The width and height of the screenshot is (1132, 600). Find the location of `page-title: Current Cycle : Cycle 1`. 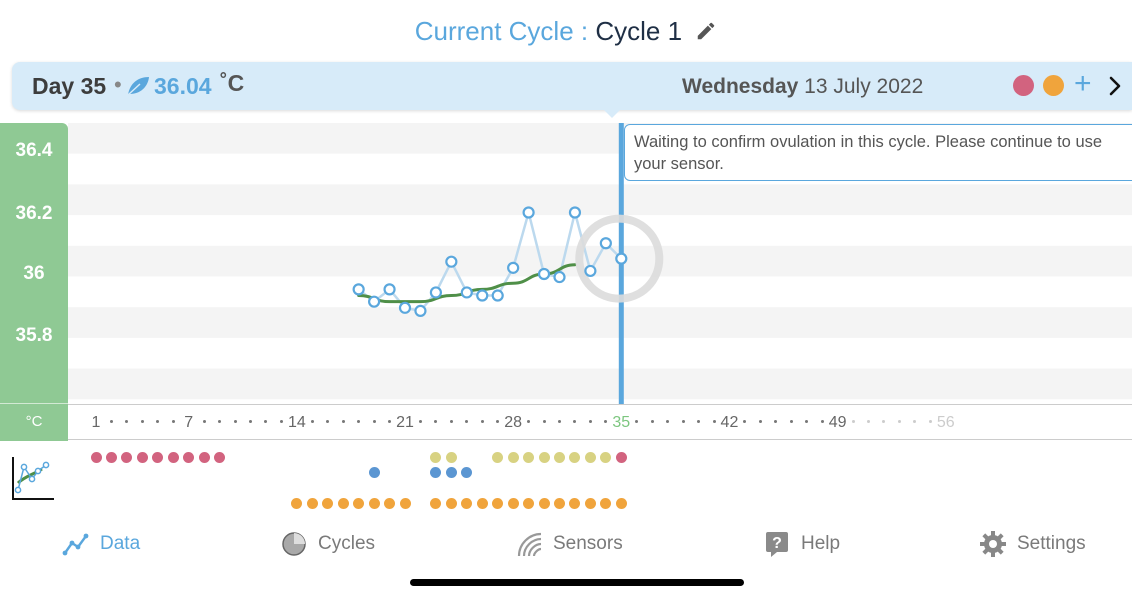

page-title: Current Cycle : Cycle 1 is located at coordinates (566, 31).